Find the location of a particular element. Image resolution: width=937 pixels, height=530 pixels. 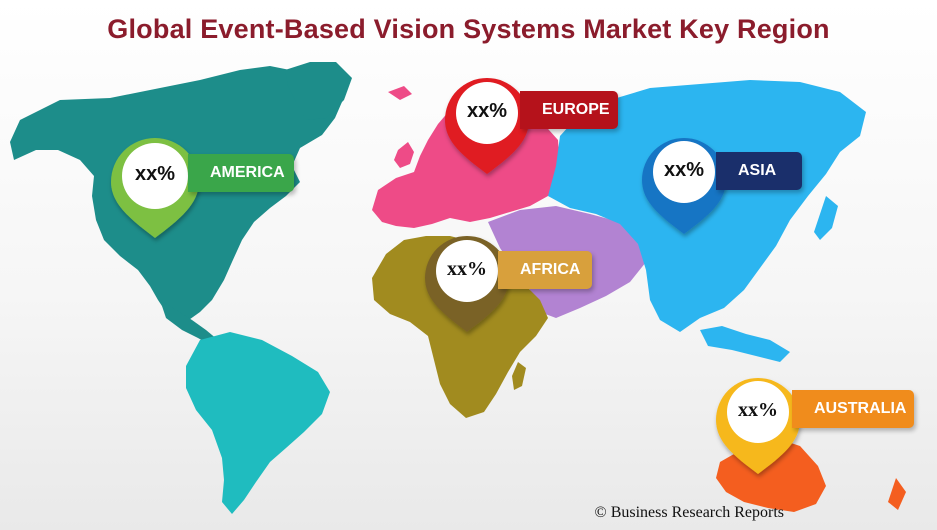

pin-africa is located at coordinates (467, 284).